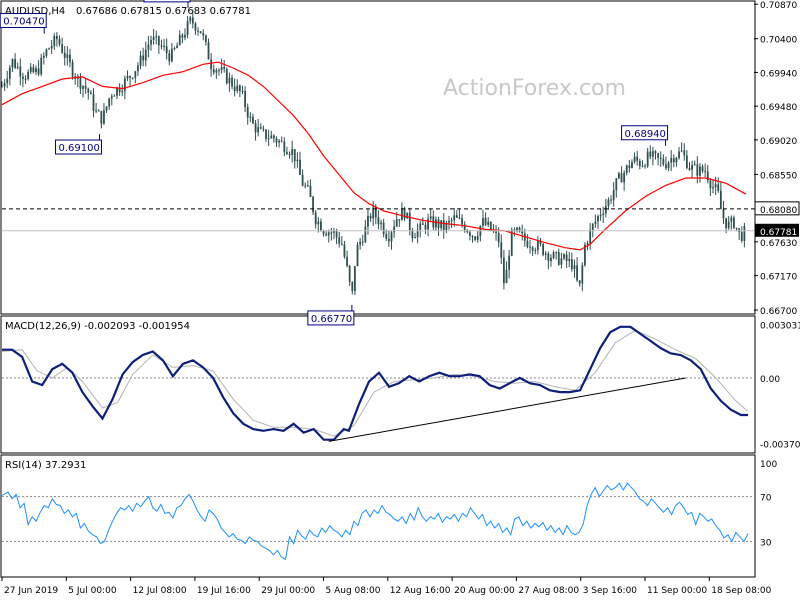  I want to click on time-axis-label: 11 Sep 00:00, so click(677, 591).